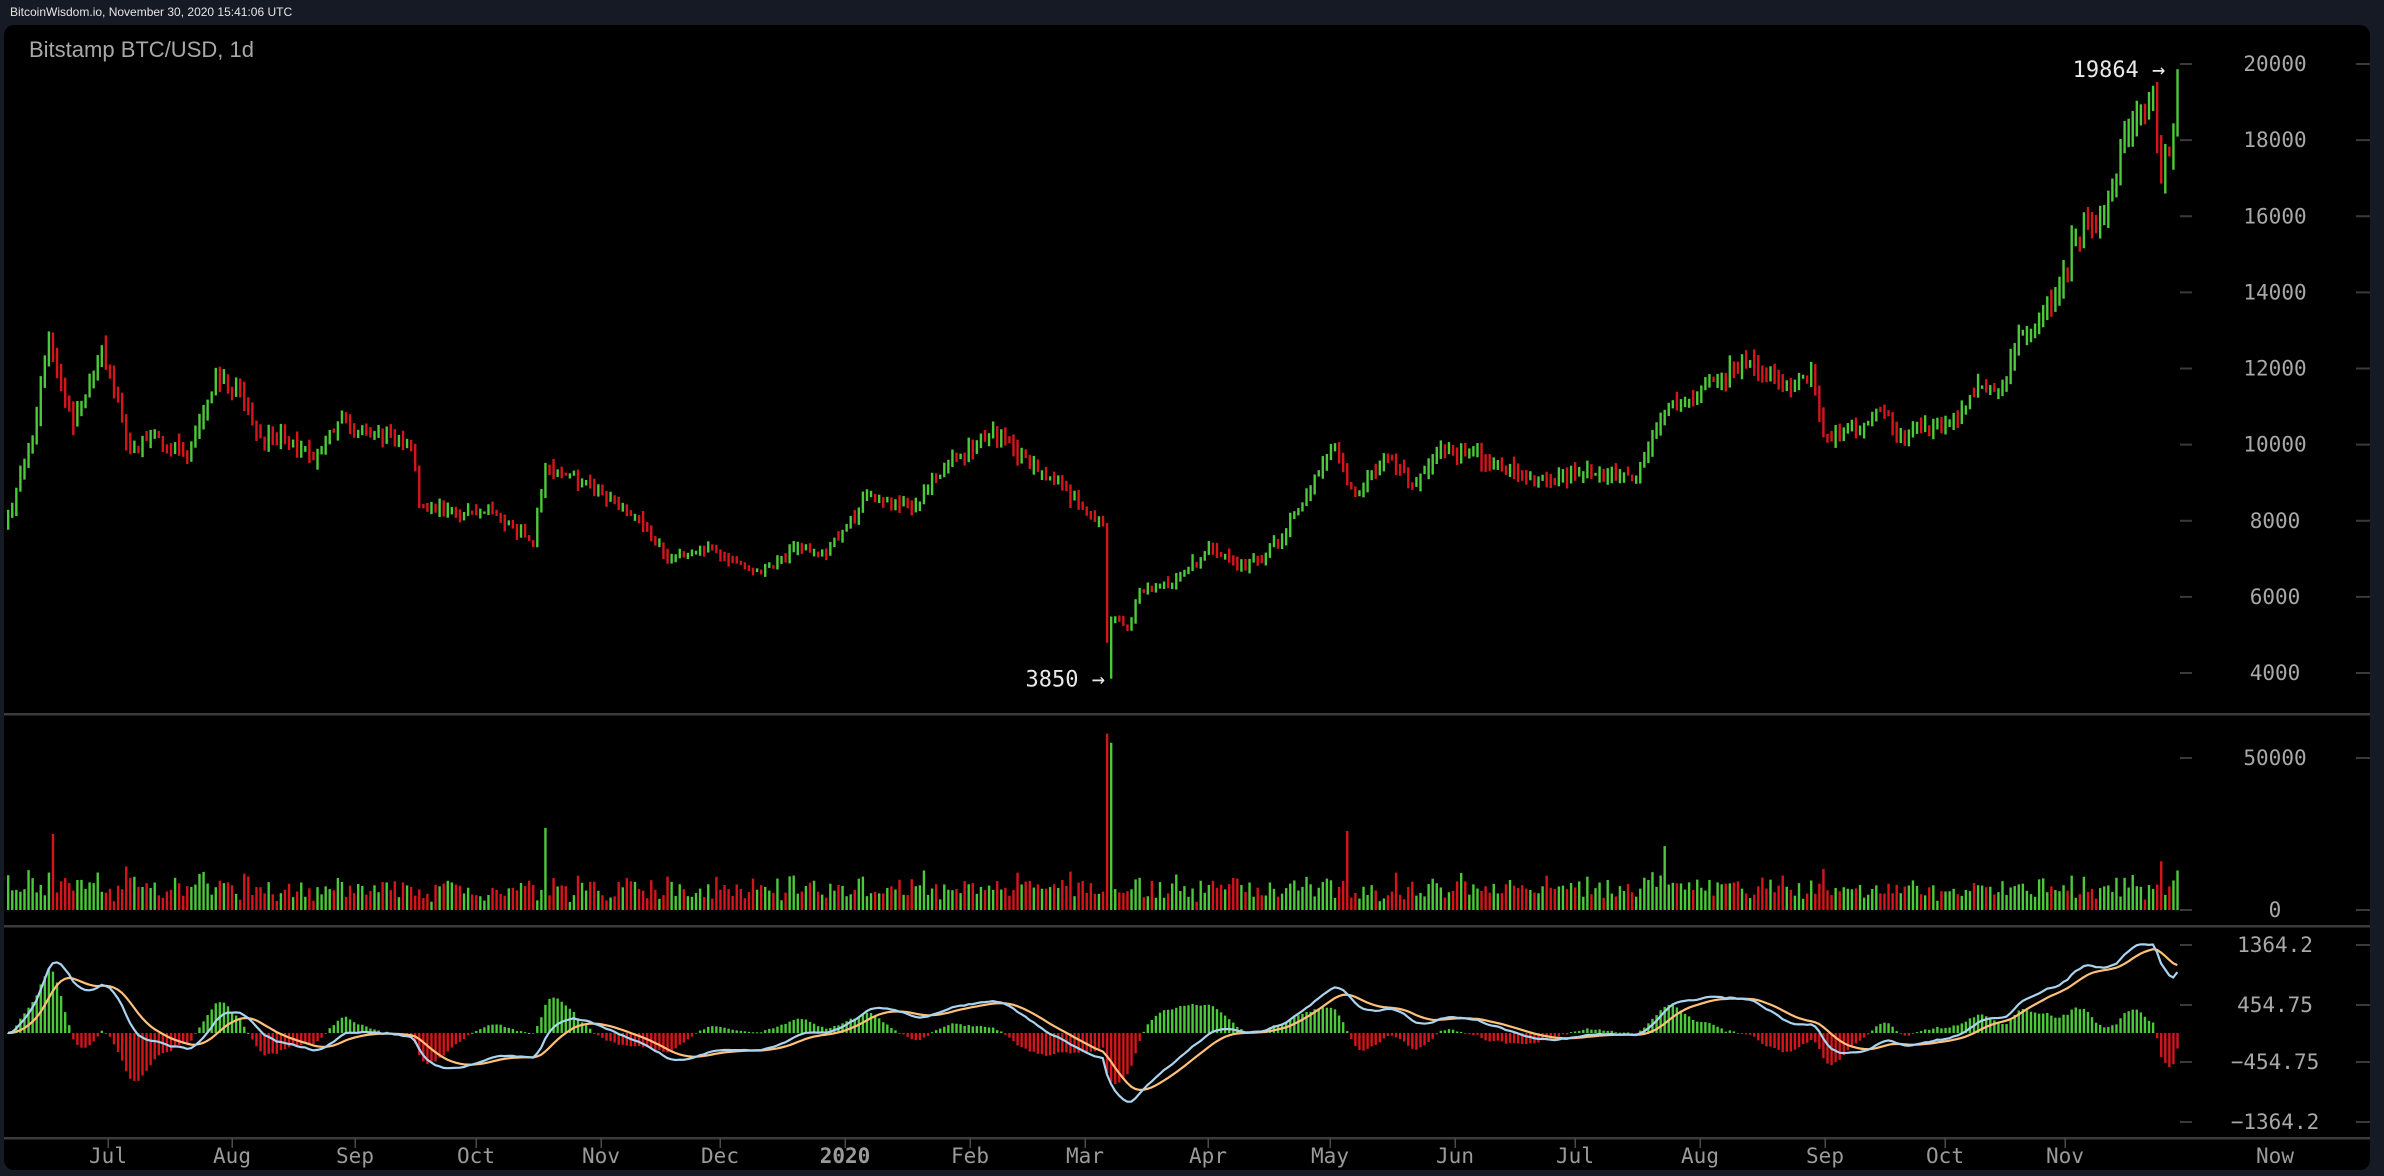 Image resolution: width=2384 pixels, height=1176 pixels. I want to click on time-tick-label: Jun, so click(1455, 1156).